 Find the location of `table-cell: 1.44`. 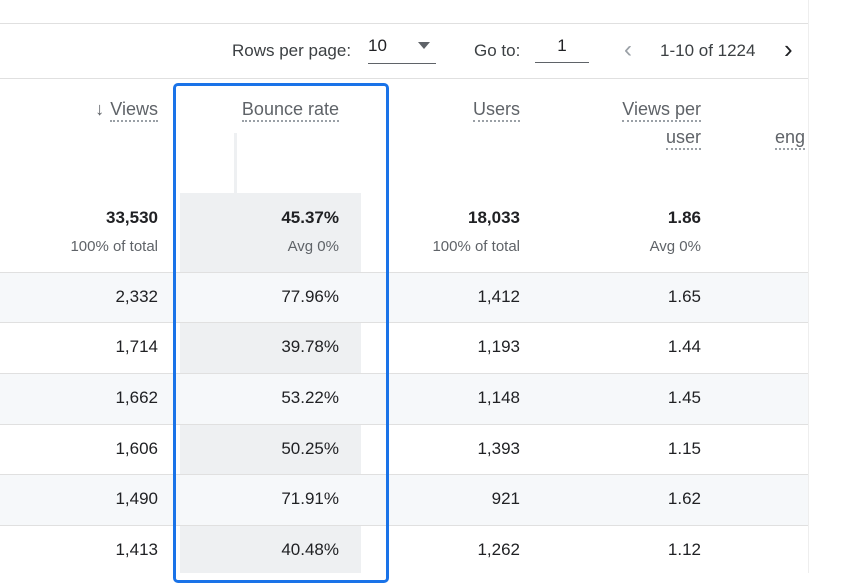

table-cell: 1.44 is located at coordinates (684, 346).